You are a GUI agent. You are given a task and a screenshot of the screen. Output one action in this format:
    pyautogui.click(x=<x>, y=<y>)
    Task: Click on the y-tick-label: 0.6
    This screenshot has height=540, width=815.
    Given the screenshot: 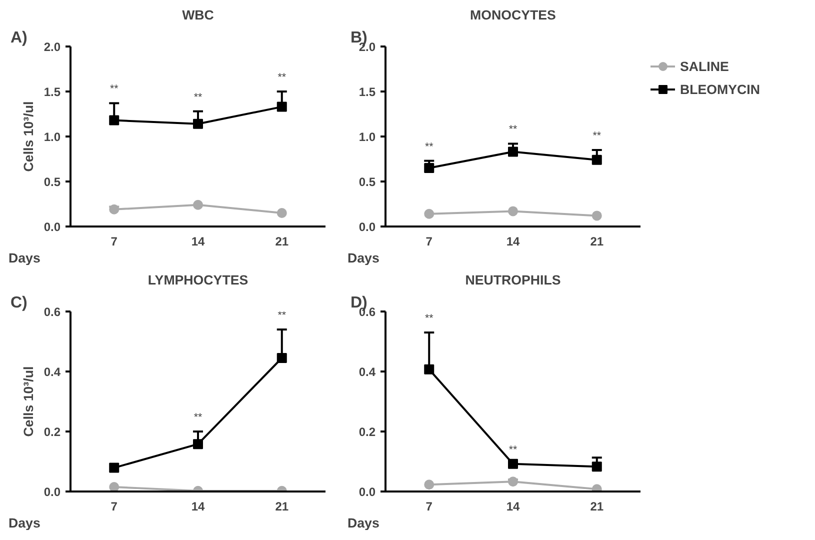 What is the action you would take?
    pyautogui.click(x=52, y=312)
    